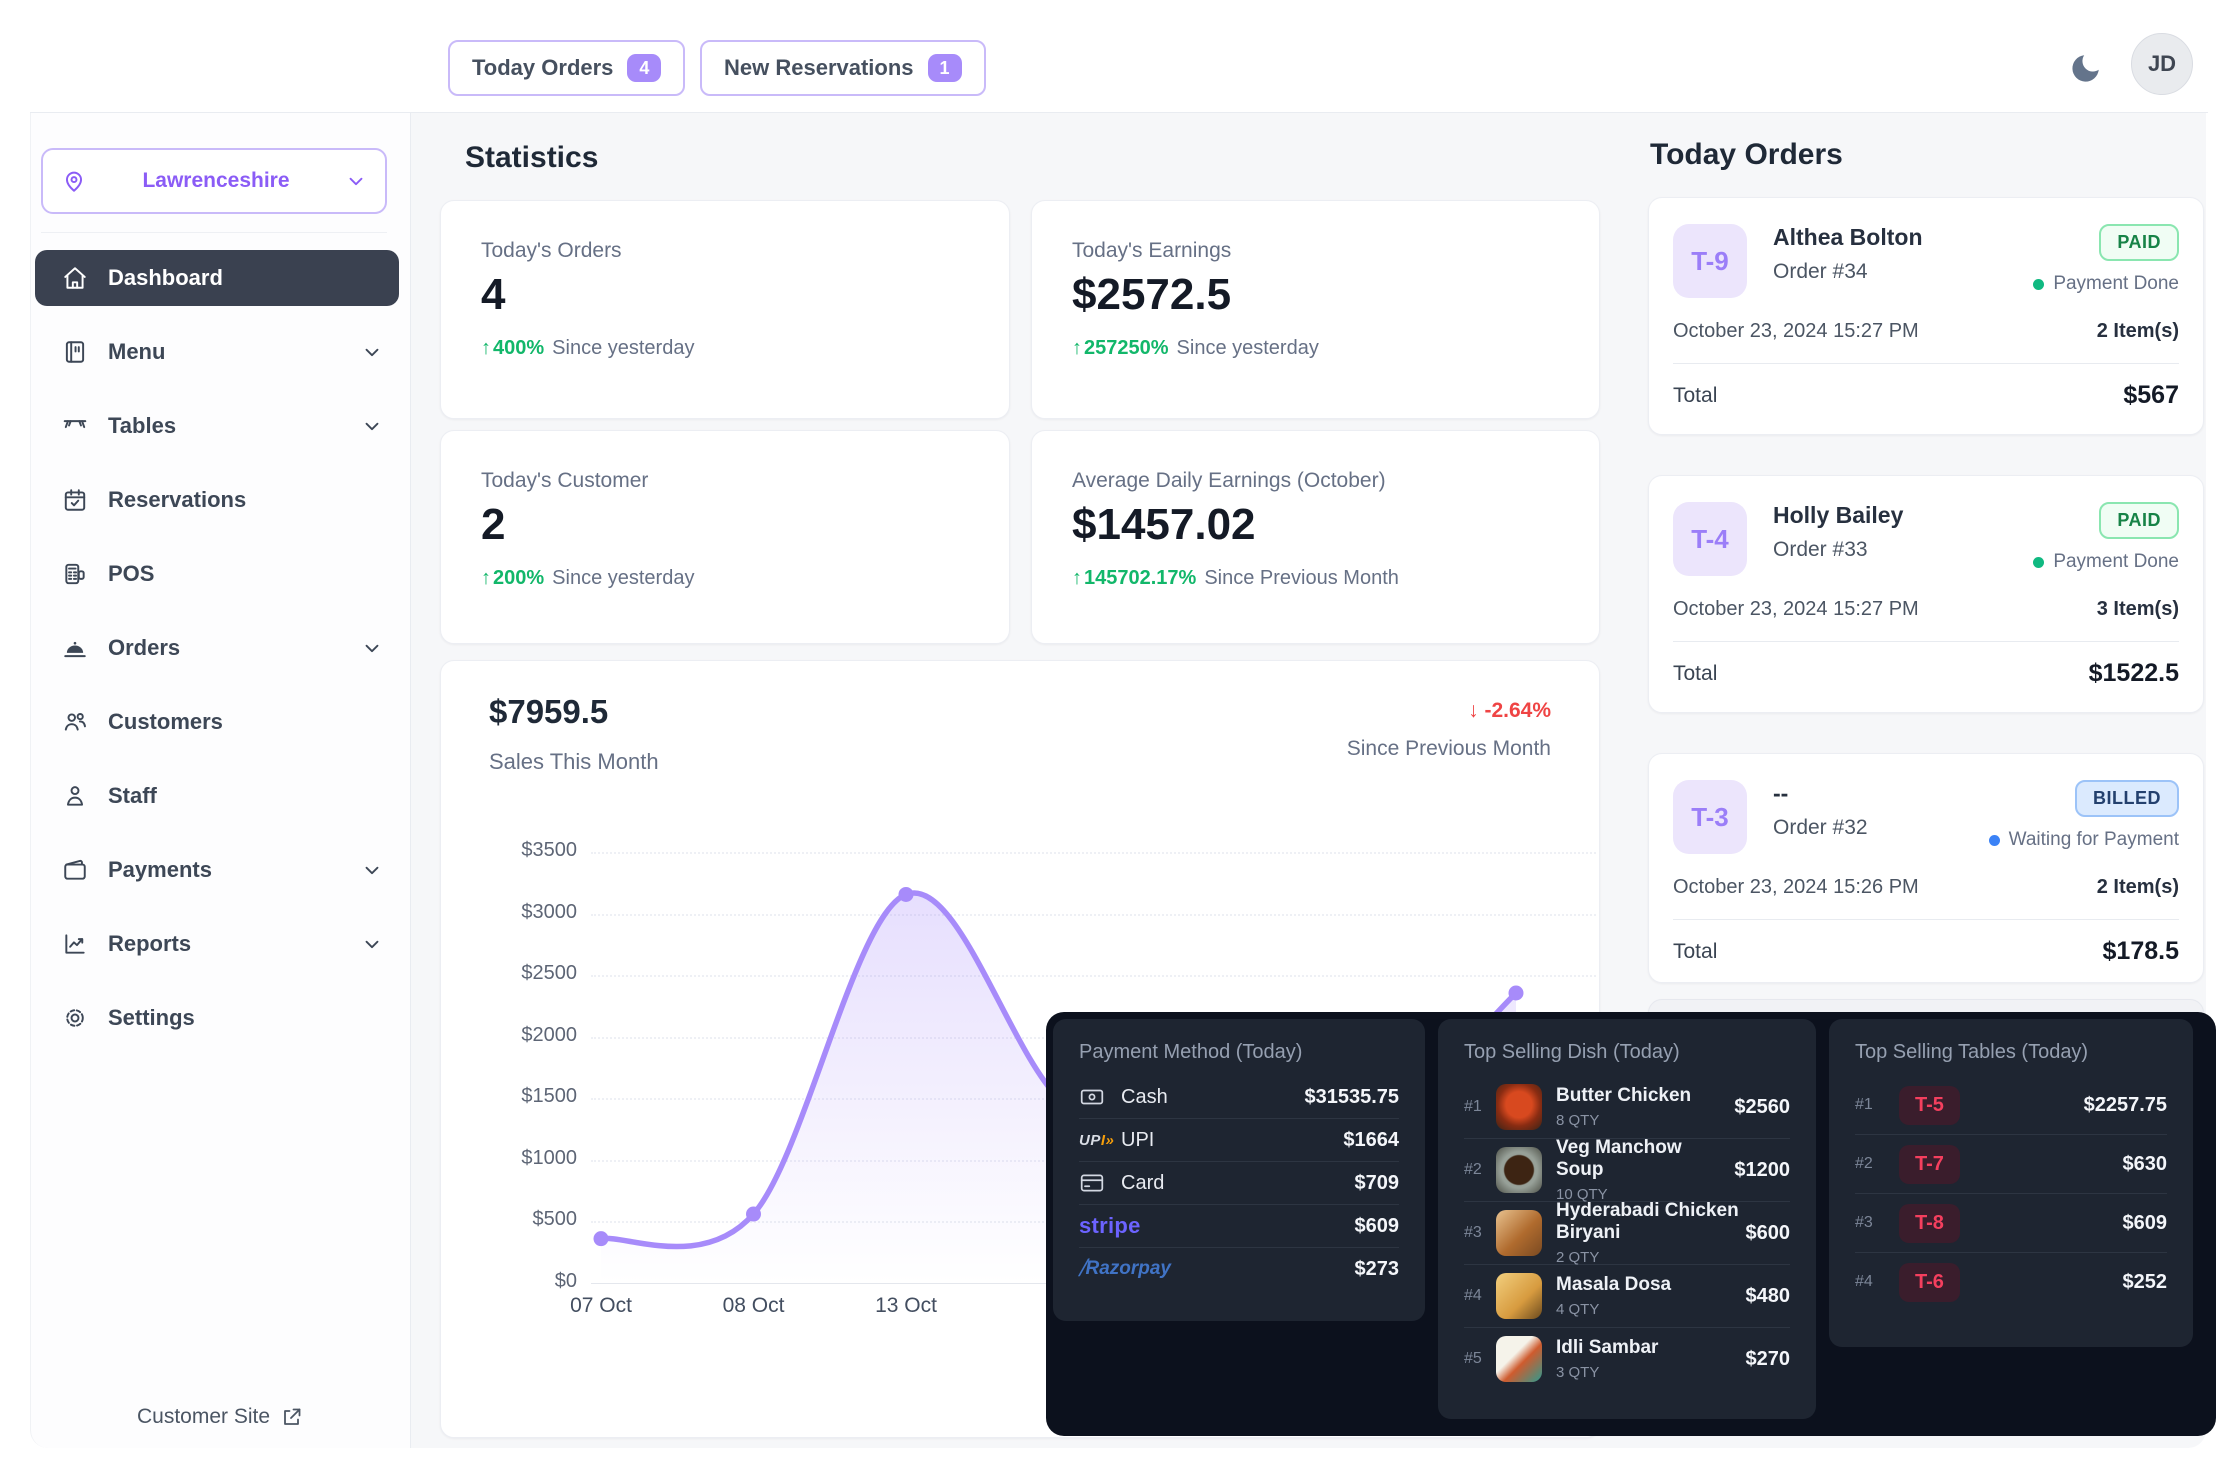 This screenshot has height=1462, width=2236. I want to click on order-total: $1522.5, so click(2133, 673).